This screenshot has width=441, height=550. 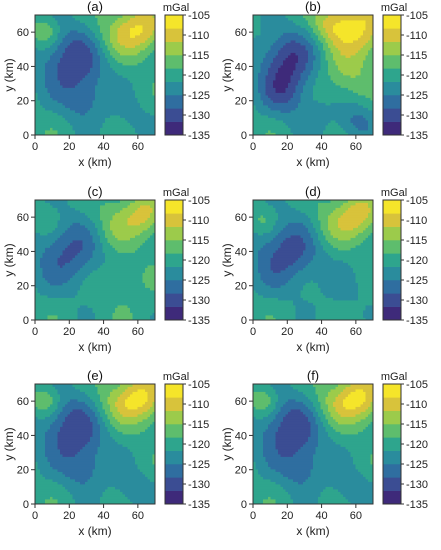 I want to click on colorbar-segment, so click(x=174, y=48).